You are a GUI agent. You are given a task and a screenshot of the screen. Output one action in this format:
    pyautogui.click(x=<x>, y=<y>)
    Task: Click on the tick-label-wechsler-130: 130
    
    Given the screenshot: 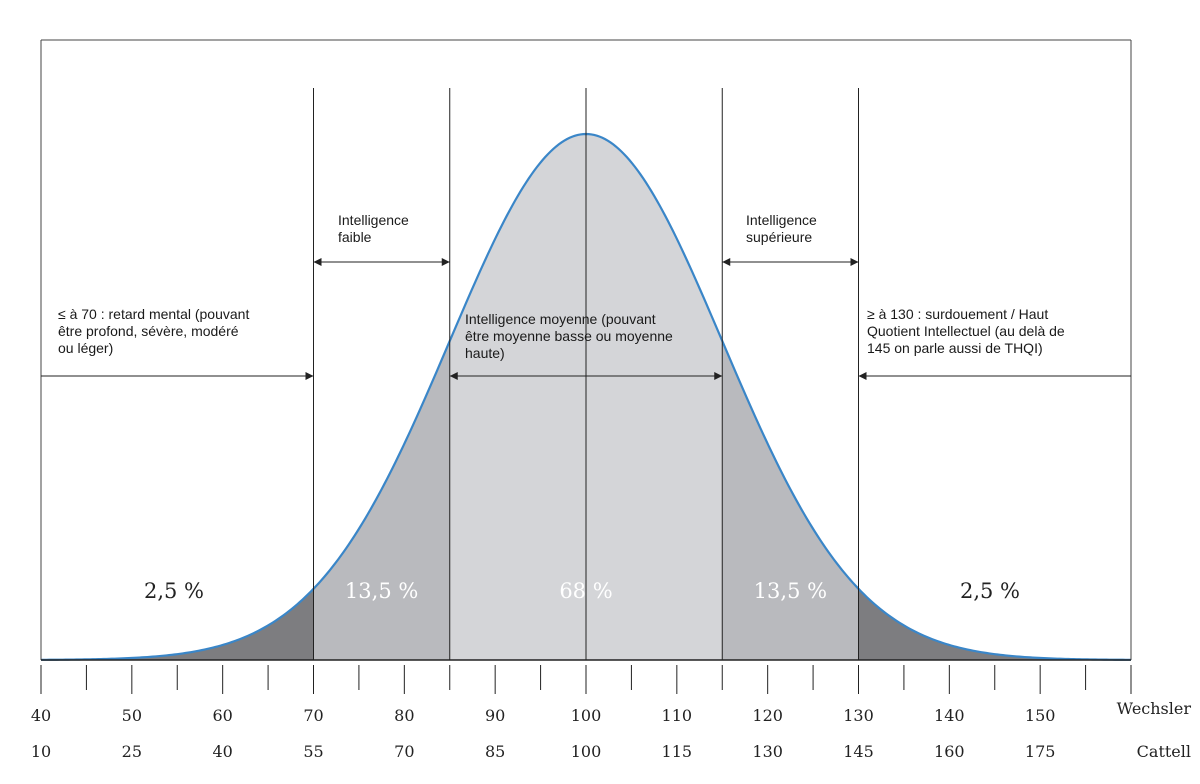 What is the action you would take?
    pyautogui.click(x=858, y=715)
    